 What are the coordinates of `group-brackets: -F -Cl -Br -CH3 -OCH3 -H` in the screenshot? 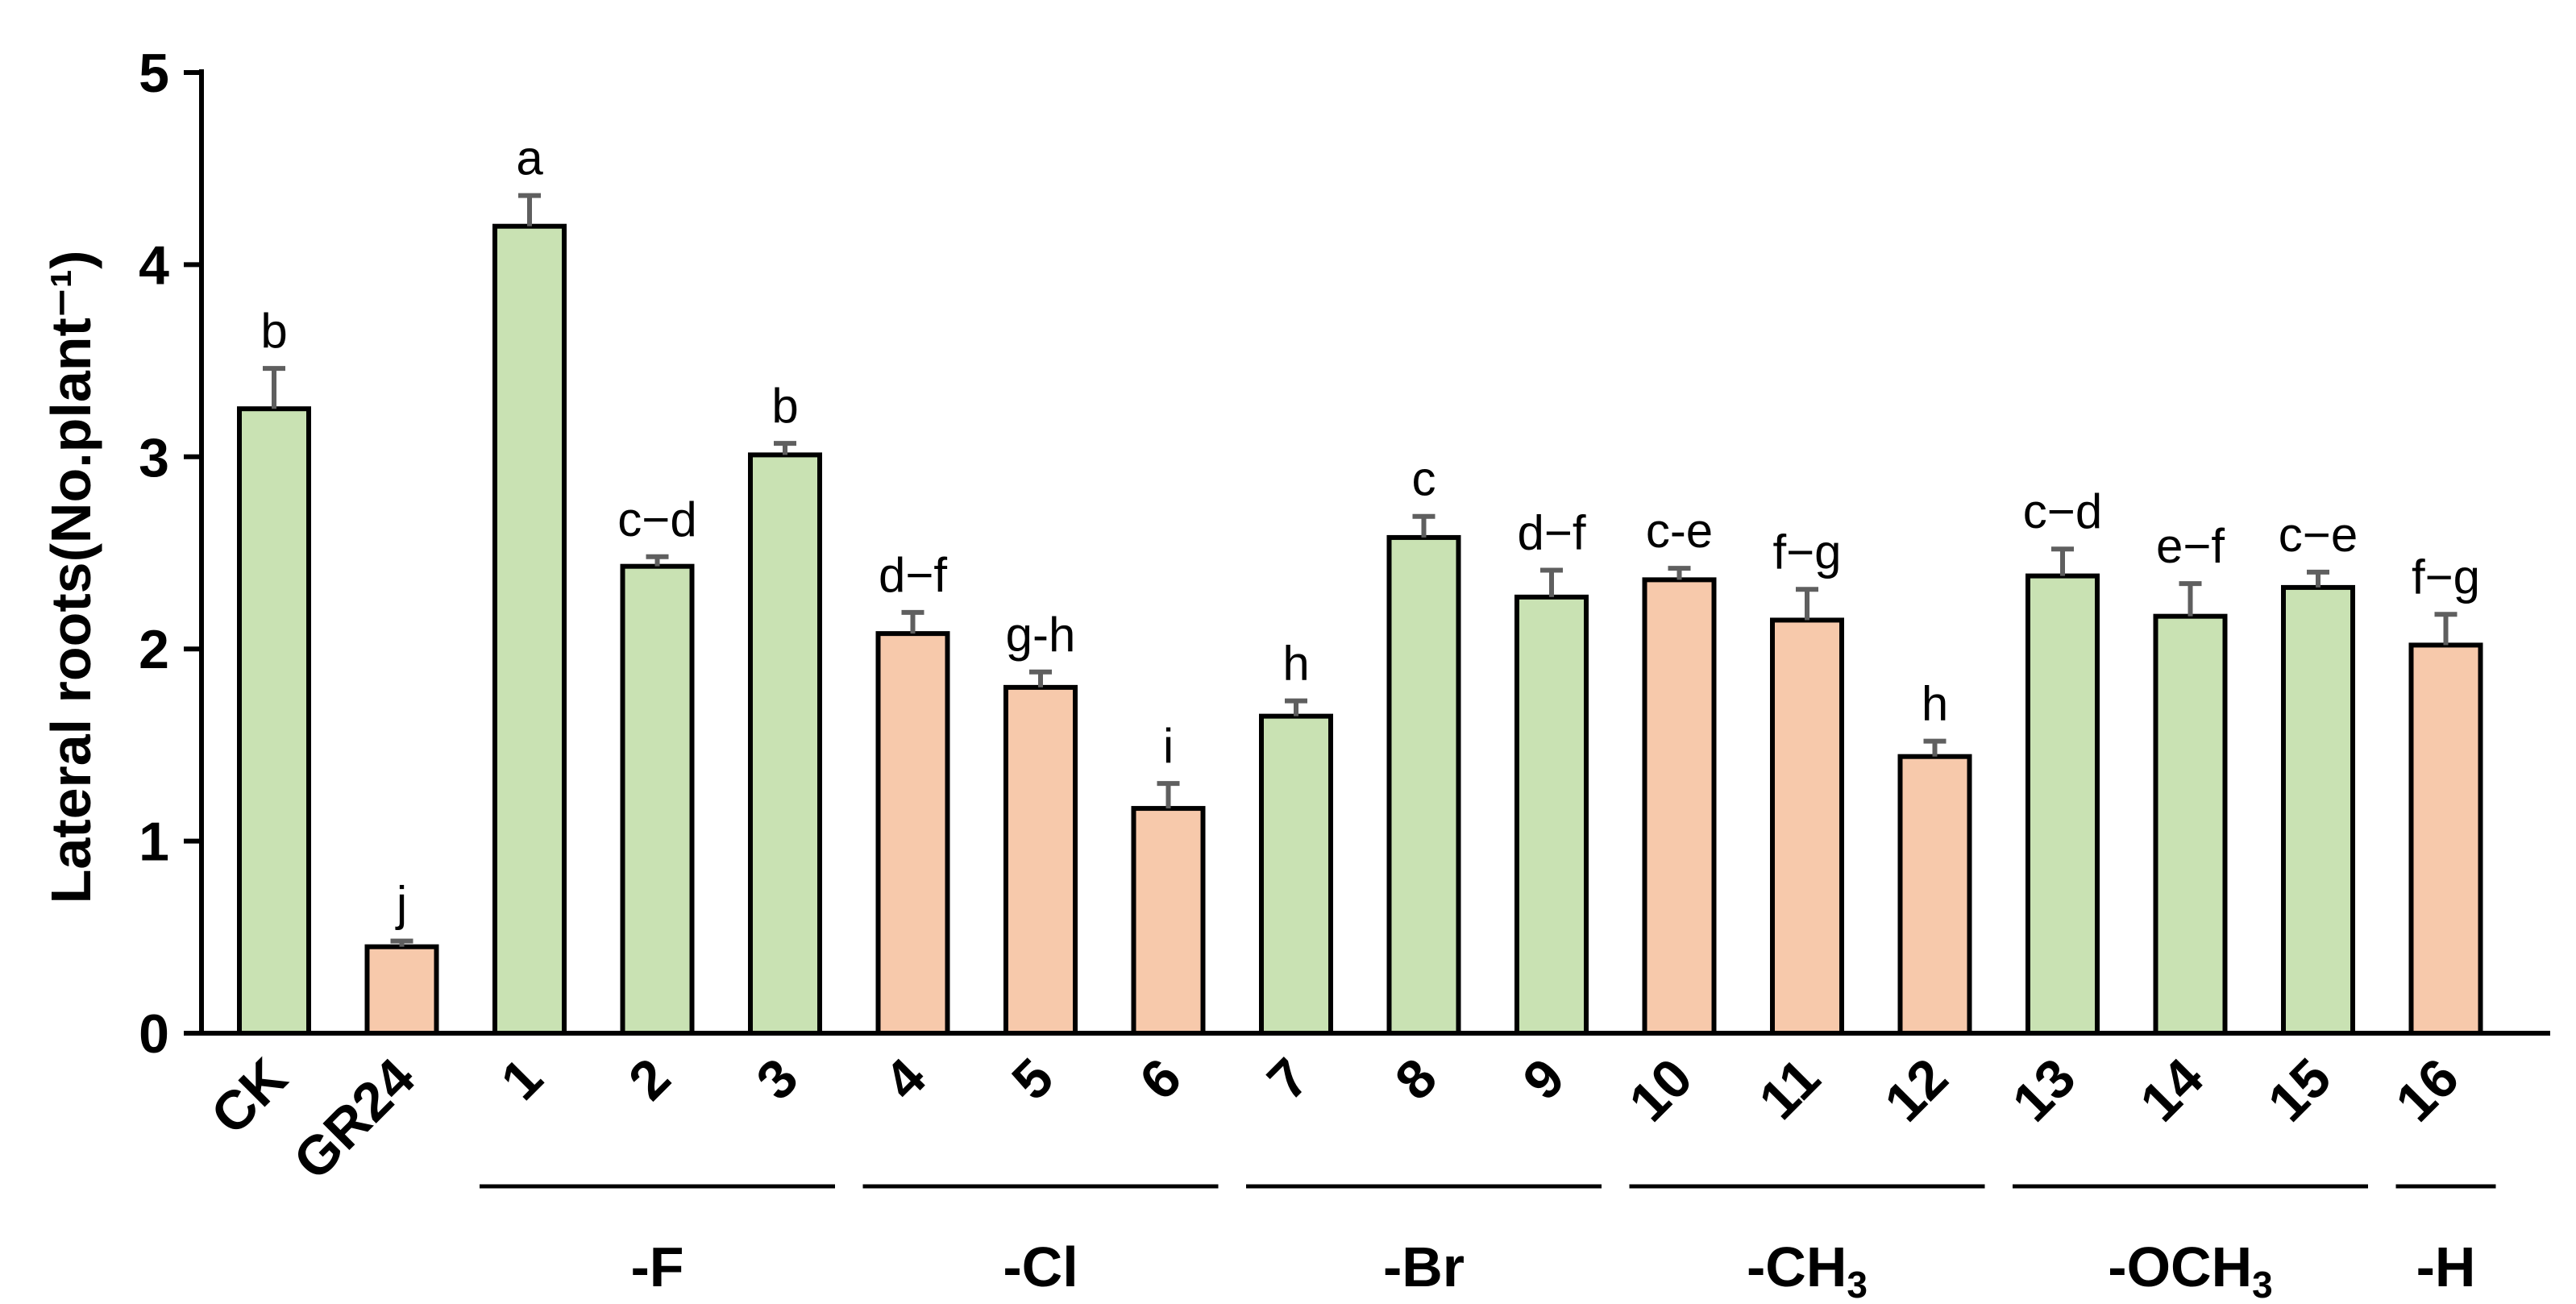 It's located at (1488, 1244).